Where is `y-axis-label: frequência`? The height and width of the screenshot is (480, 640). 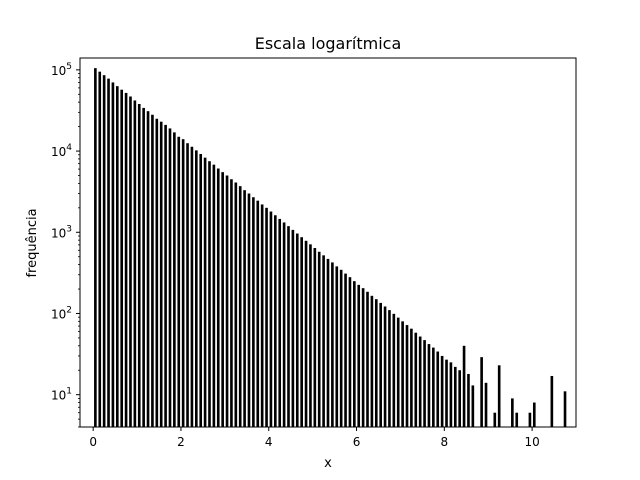
y-axis-label: frequência is located at coordinates (32, 242).